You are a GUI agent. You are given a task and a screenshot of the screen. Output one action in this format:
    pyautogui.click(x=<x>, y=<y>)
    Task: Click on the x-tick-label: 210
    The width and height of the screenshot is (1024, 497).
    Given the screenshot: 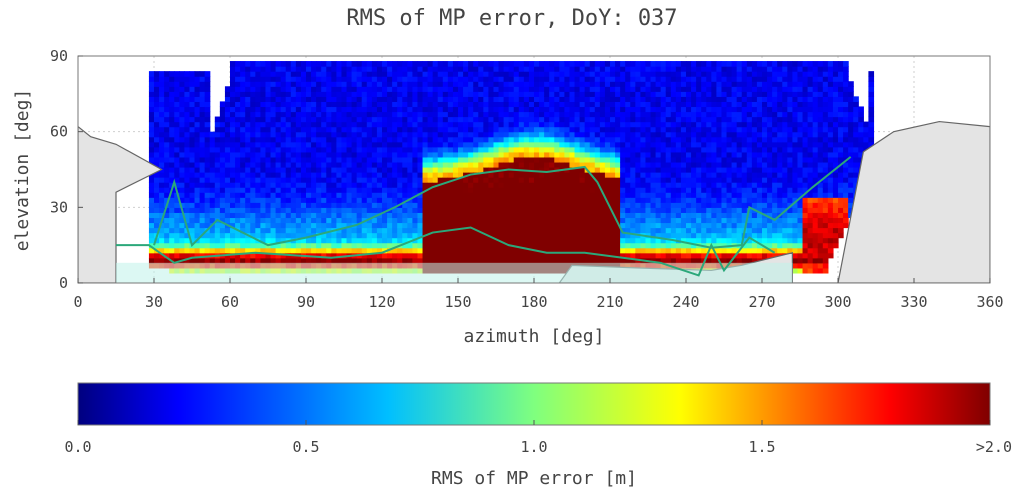 What is the action you would take?
    pyautogui.click(x=609, y=302)
    